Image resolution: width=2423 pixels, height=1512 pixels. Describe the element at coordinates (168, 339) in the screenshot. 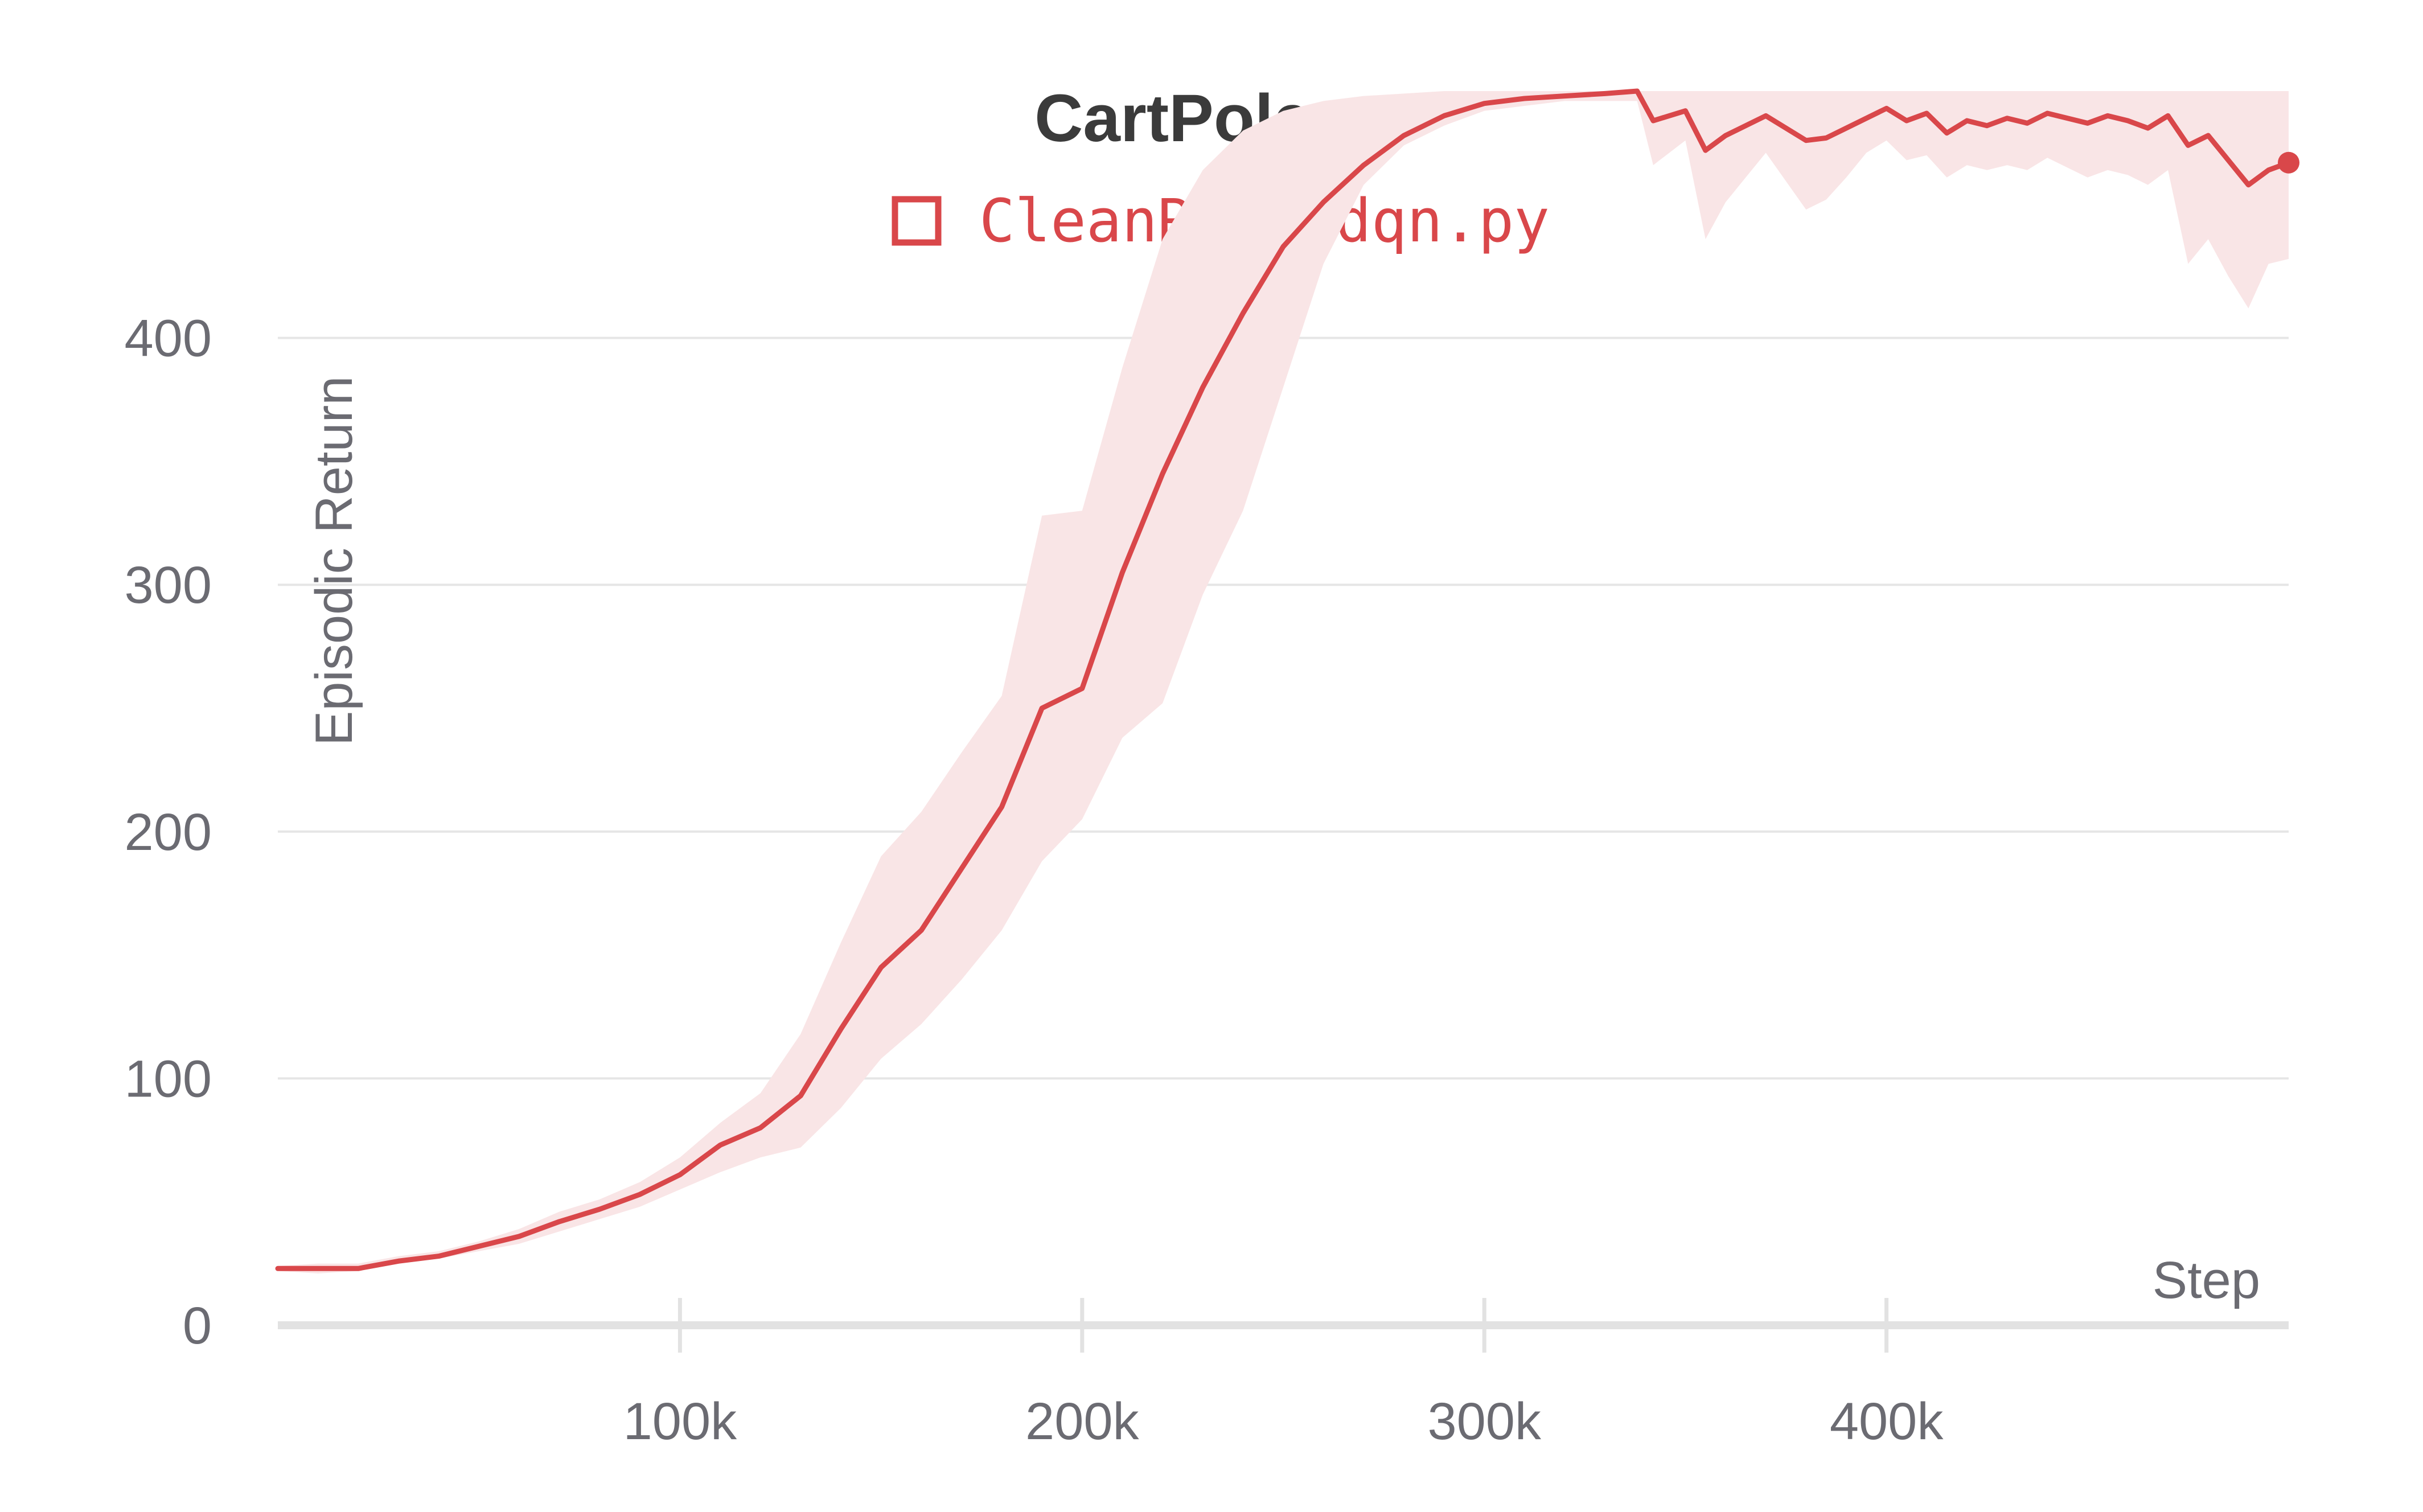

I see `y-tick-label: 400` at that location.